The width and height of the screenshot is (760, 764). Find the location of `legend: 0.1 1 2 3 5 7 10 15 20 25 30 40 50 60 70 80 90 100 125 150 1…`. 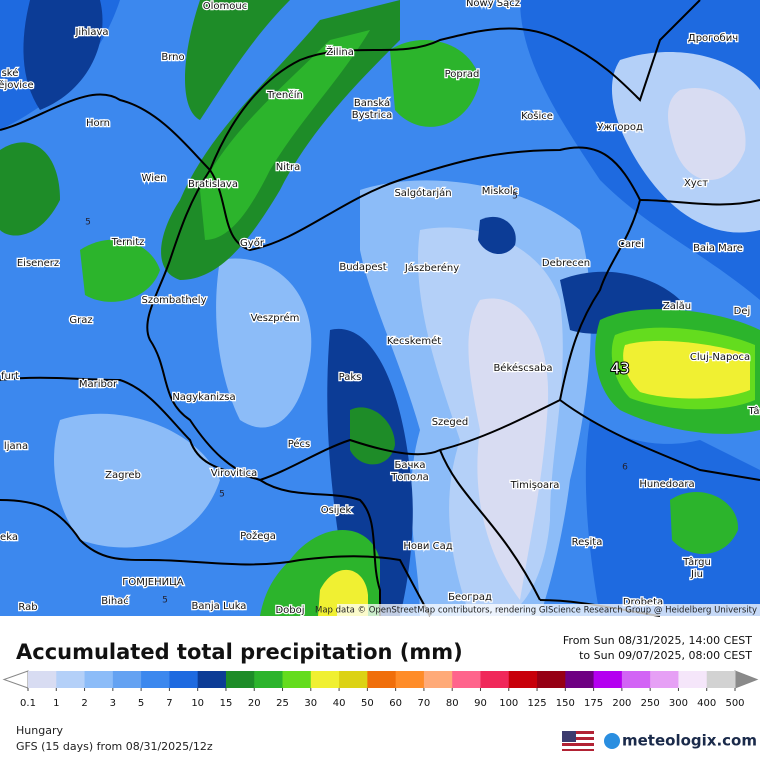

legend: 0.1 1 2 3 5 7 10 15 20 25 30 40 50 60 70 80 90 100 125 150 1… is located at coordinates (380, 689).